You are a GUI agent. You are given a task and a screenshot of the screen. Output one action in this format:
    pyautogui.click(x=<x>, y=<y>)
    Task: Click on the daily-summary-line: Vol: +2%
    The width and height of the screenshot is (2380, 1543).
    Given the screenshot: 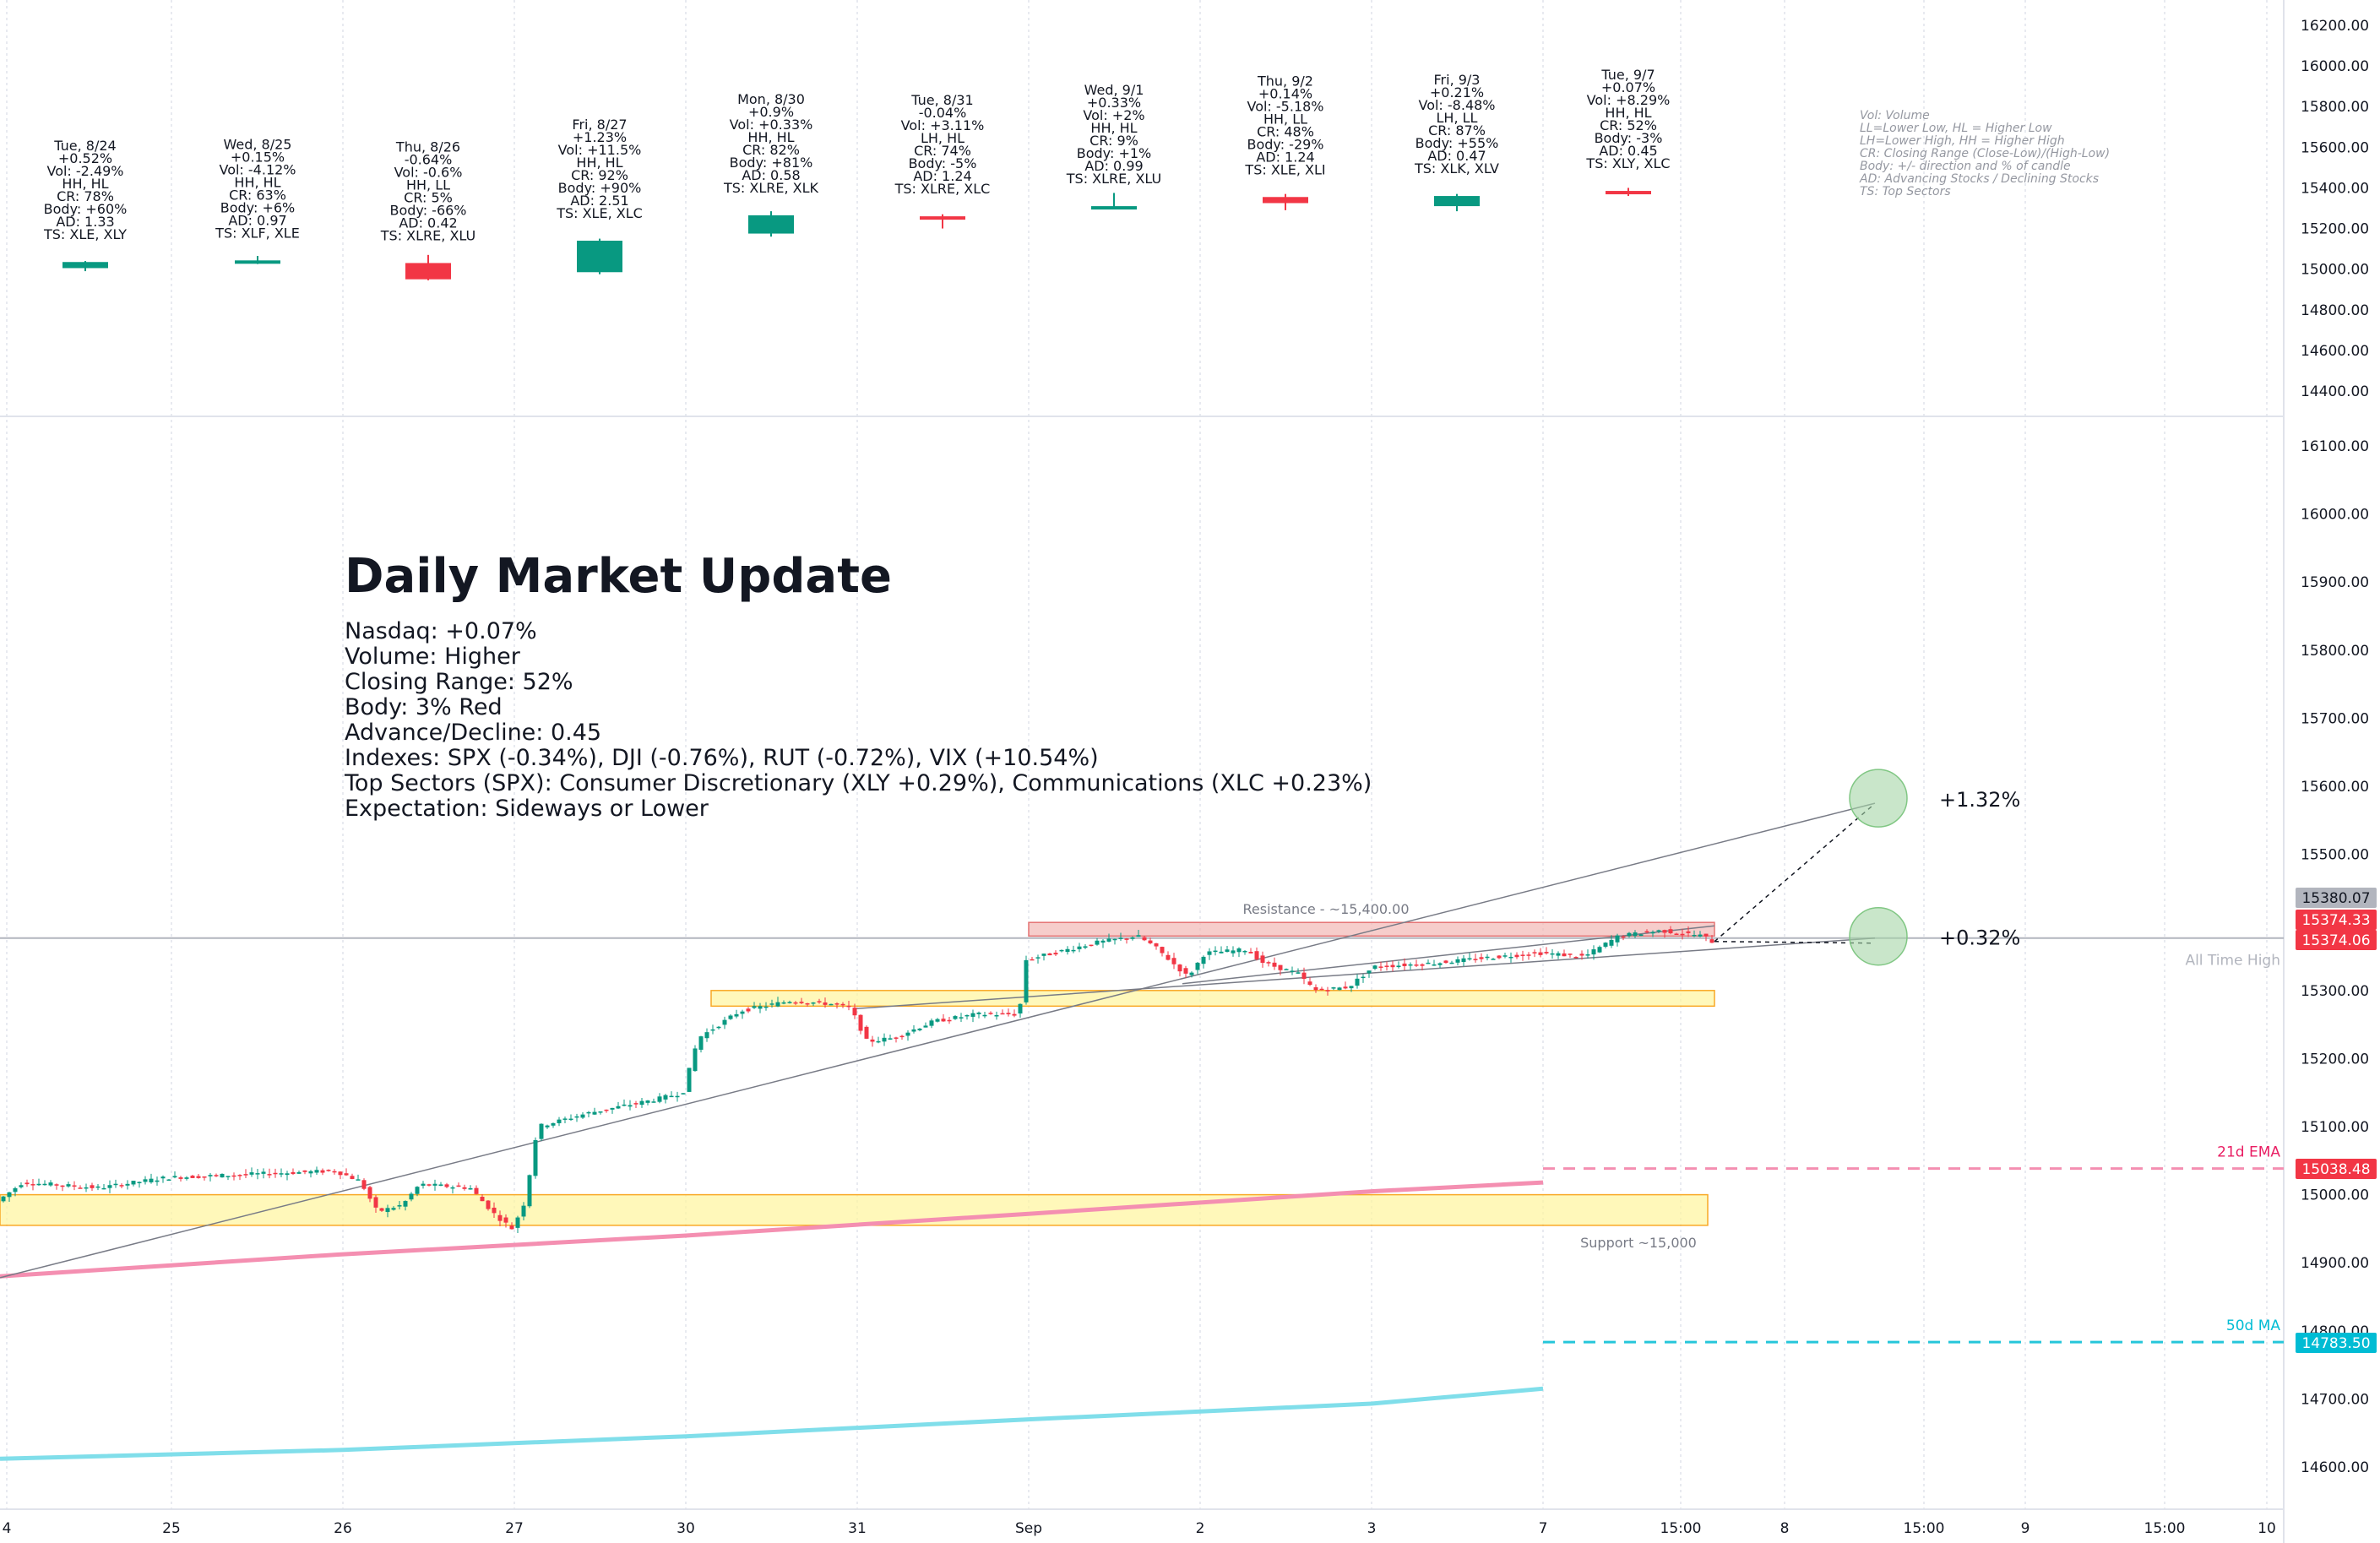 What is the action you would take?
    pyautogui.click(x=1113, y=115)
    